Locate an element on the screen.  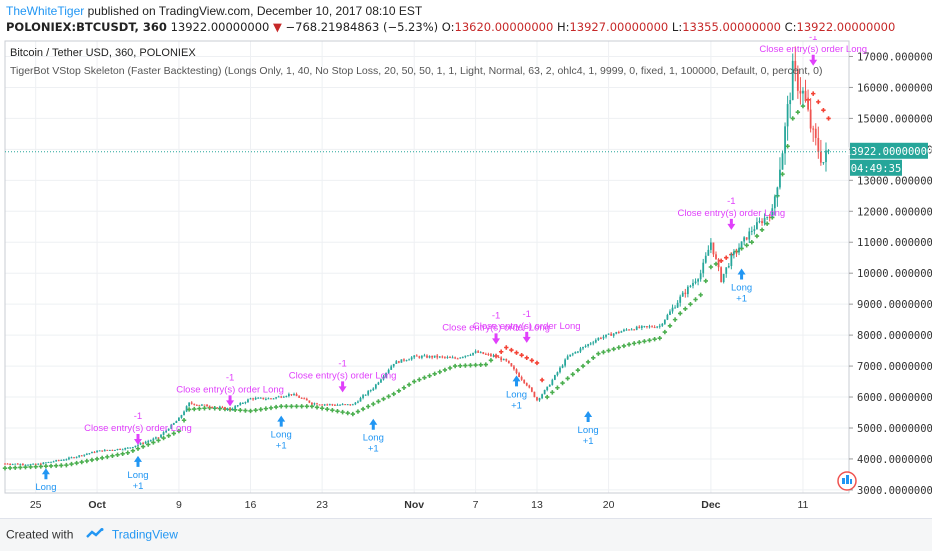
author-link: TheWhiteTiger is located at coordinates (45, 11).